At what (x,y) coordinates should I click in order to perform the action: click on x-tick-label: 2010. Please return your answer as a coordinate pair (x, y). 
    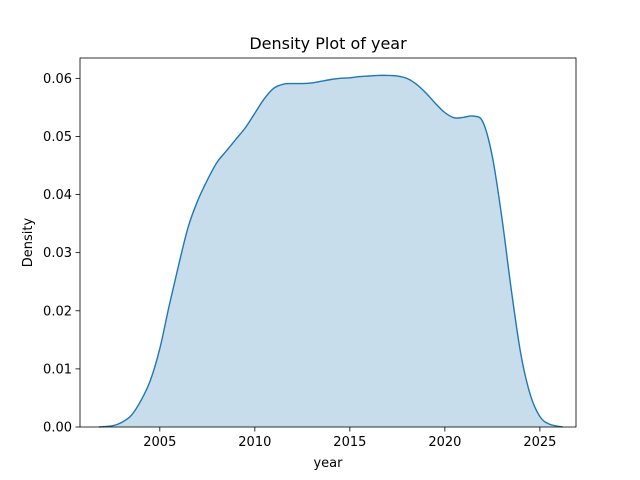
    Looking at the image, I should click on (254, 442).